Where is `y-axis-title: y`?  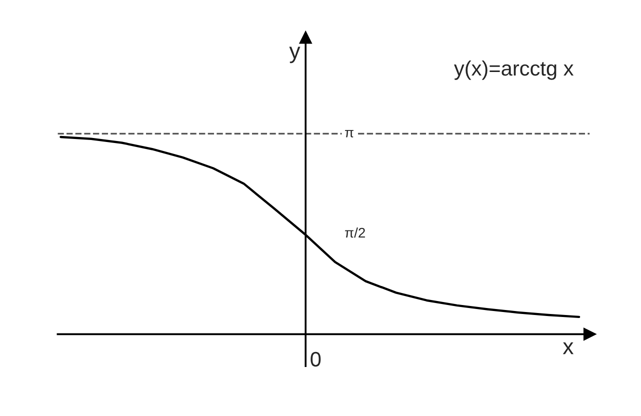 y-axis-title: y is located at coordinates (294, 55).